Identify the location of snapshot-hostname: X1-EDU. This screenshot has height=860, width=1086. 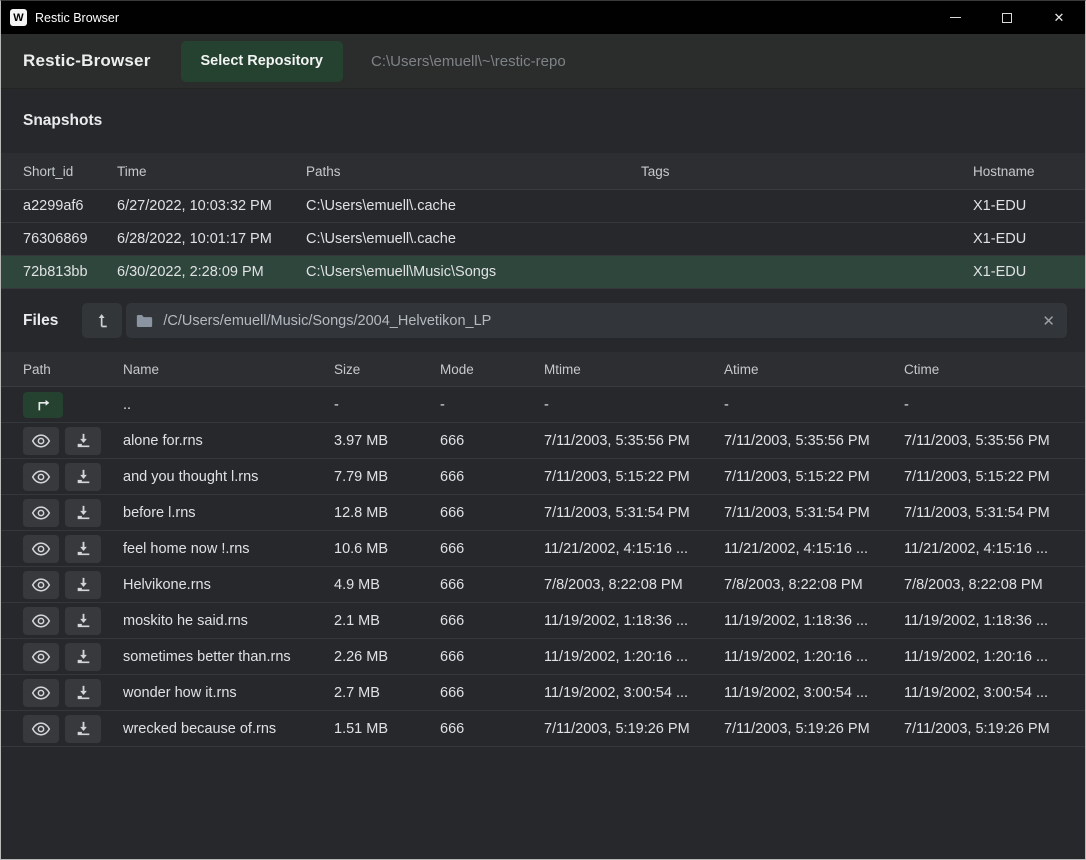
(1000, 272).